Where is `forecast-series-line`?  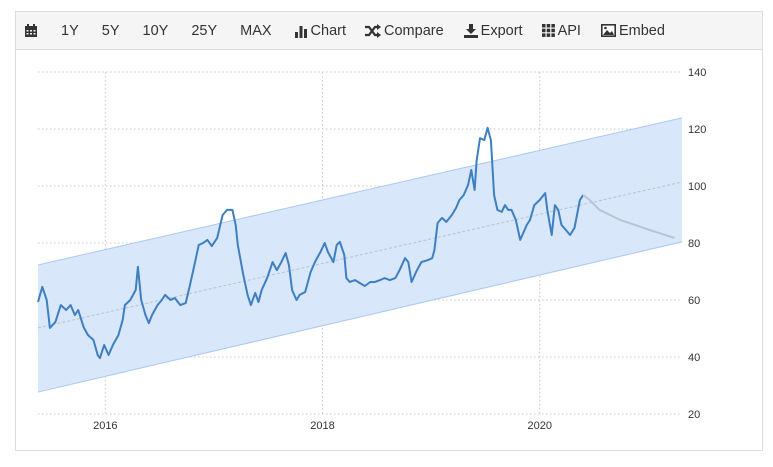
forecast-series-line is located at coordinates (628, 216).